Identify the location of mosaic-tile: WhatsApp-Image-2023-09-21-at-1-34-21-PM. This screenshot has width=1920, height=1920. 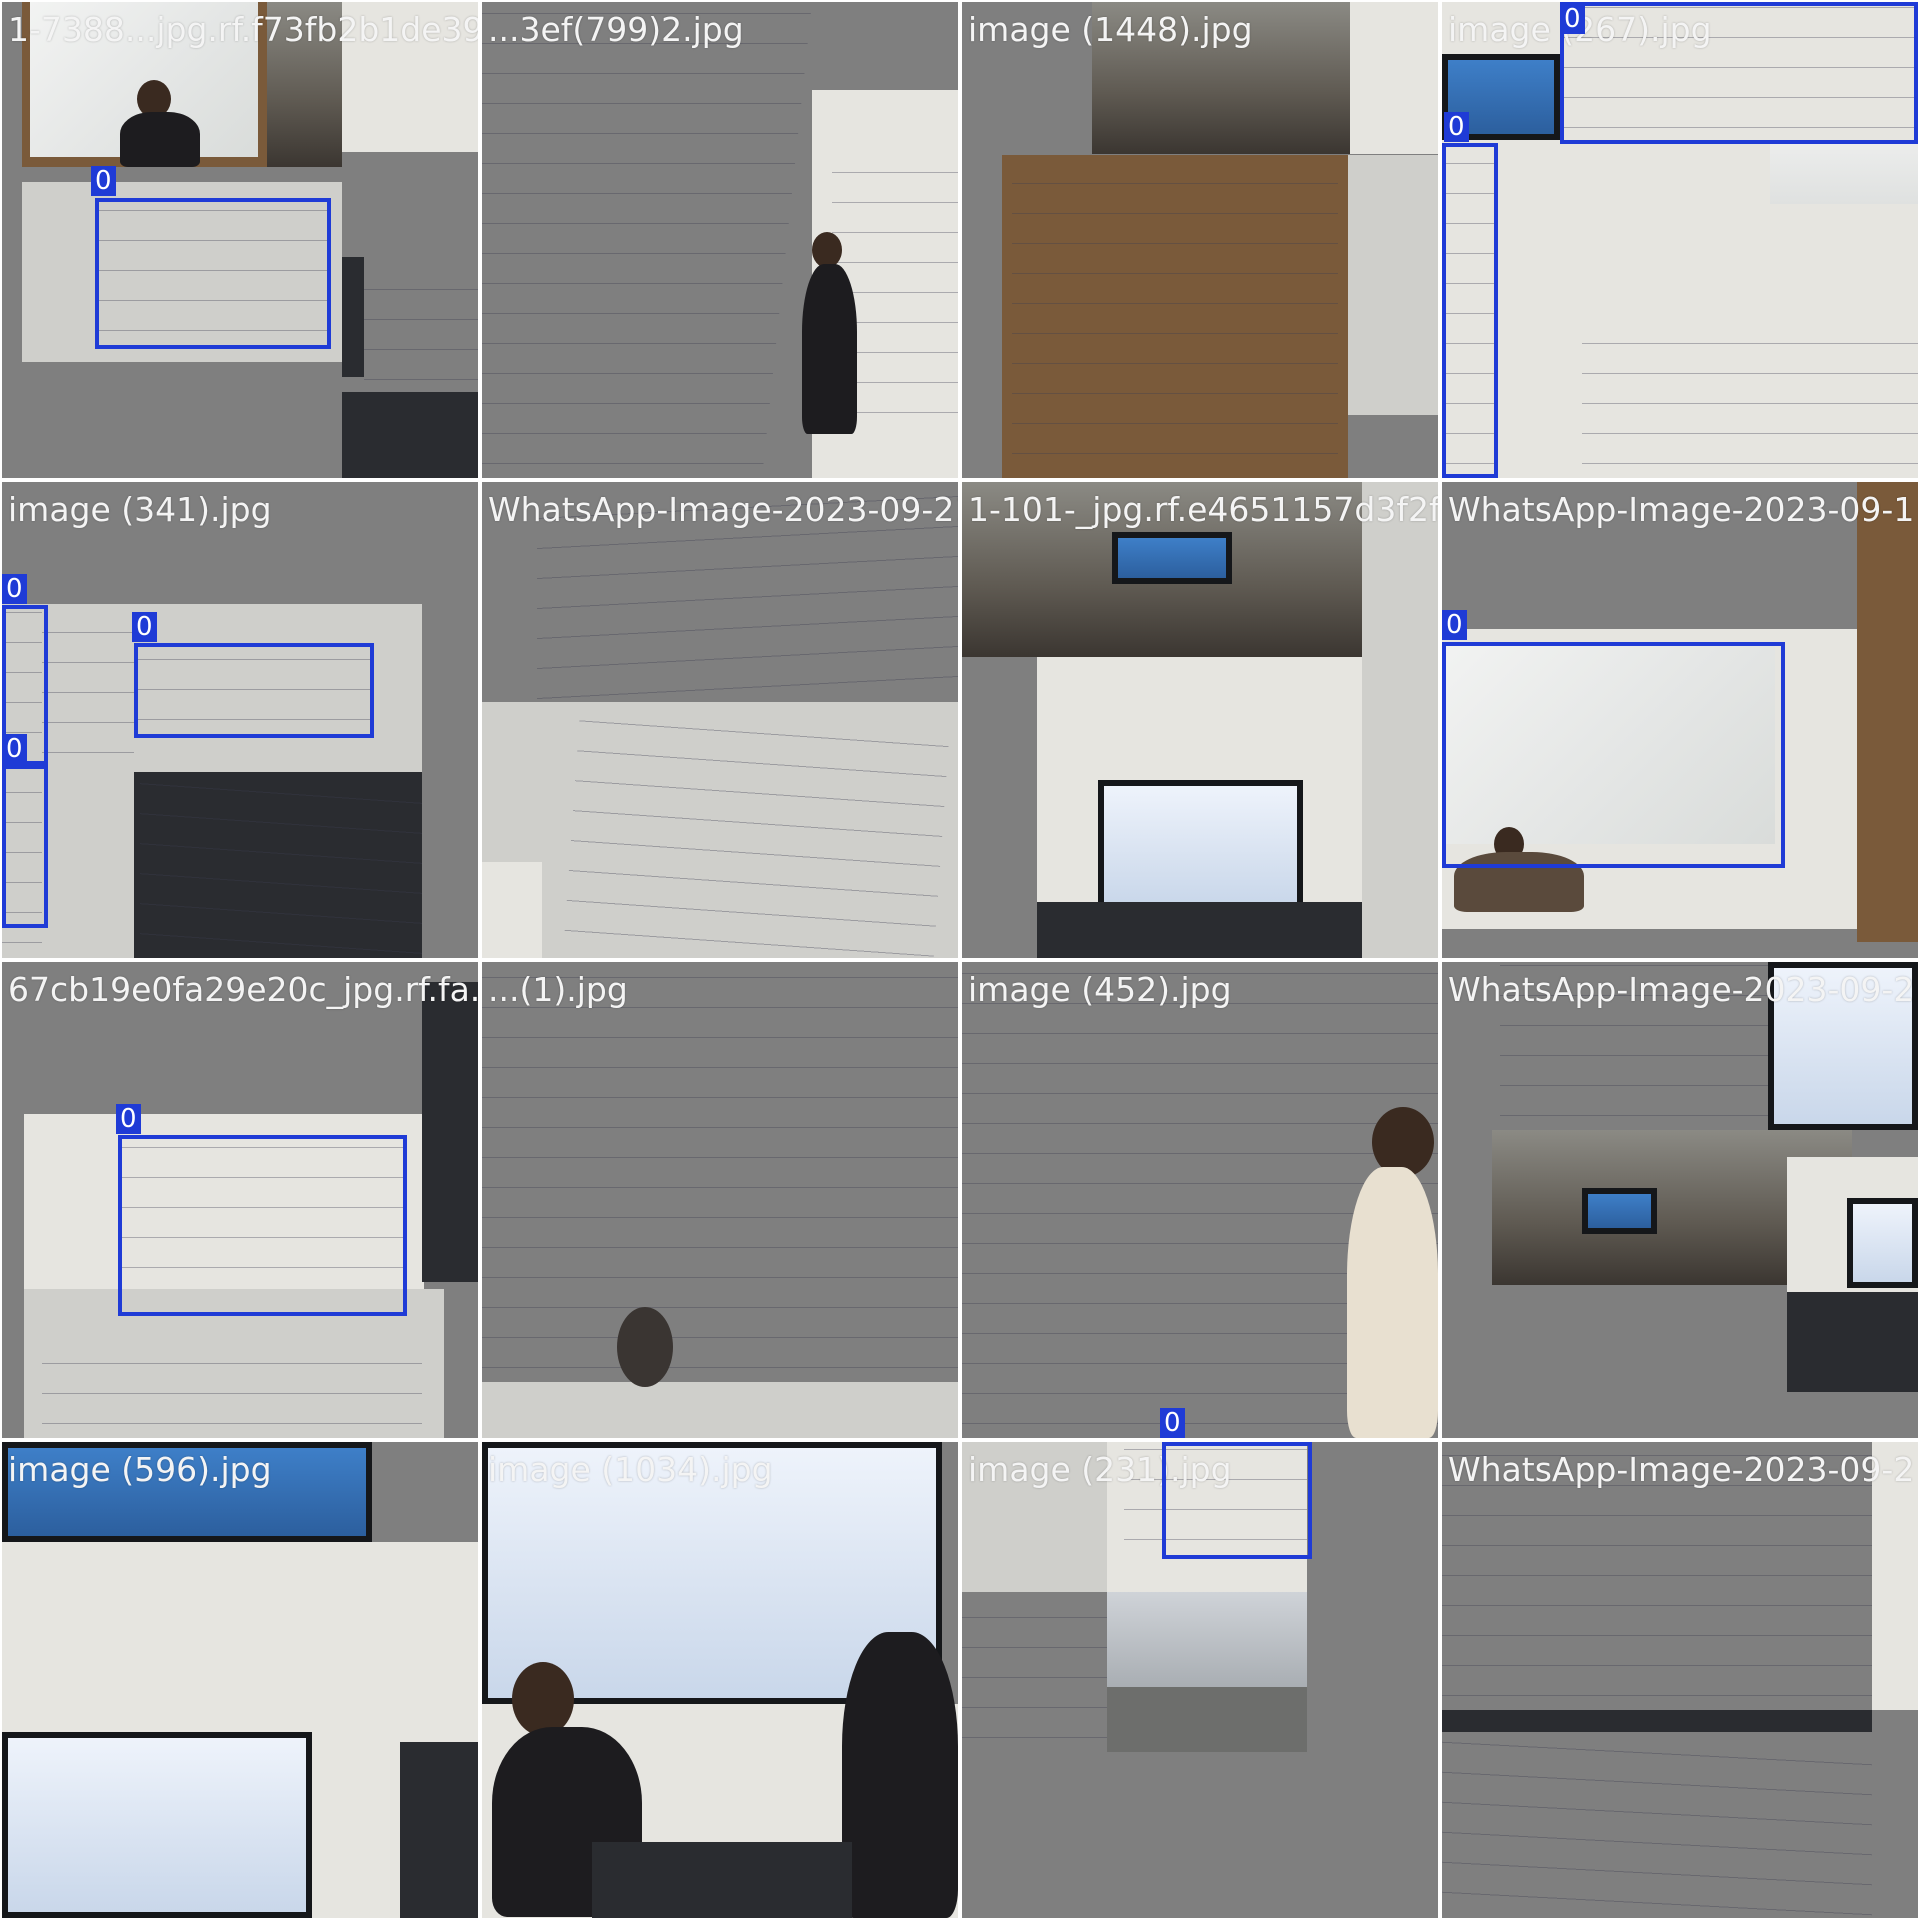
(720, 720).